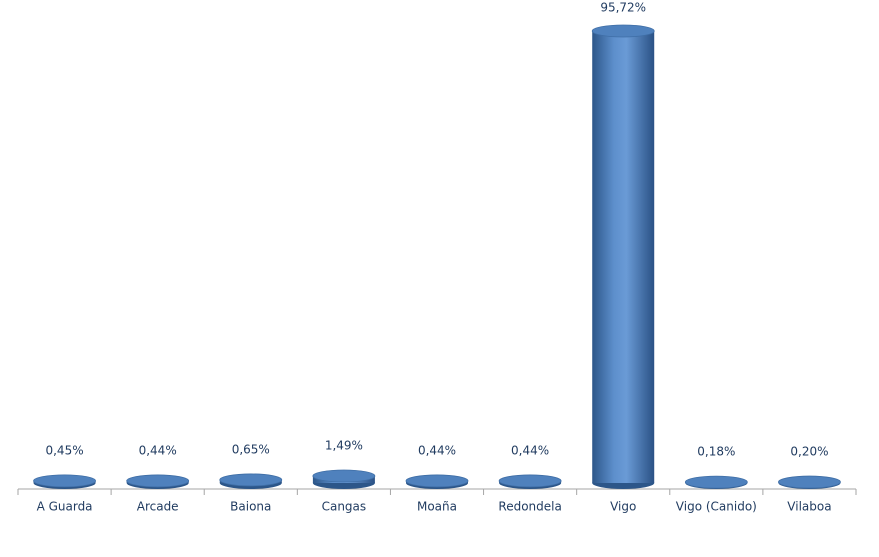 This screenshot has height=557, width=879. Describe the element at coordinates (716, 507) in the screenshot. I see `x-tick-label: Vigo (Canido)` at that location.